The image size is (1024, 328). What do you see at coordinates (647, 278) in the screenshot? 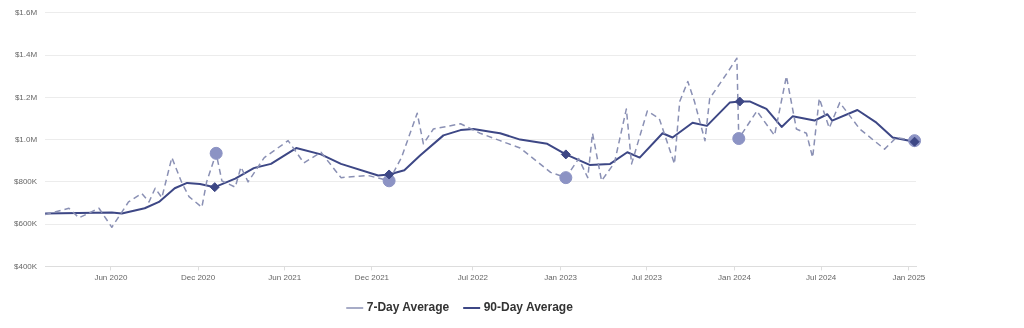
I see `x-tick-label: Jul 2023` at bounding box center [647, 278].